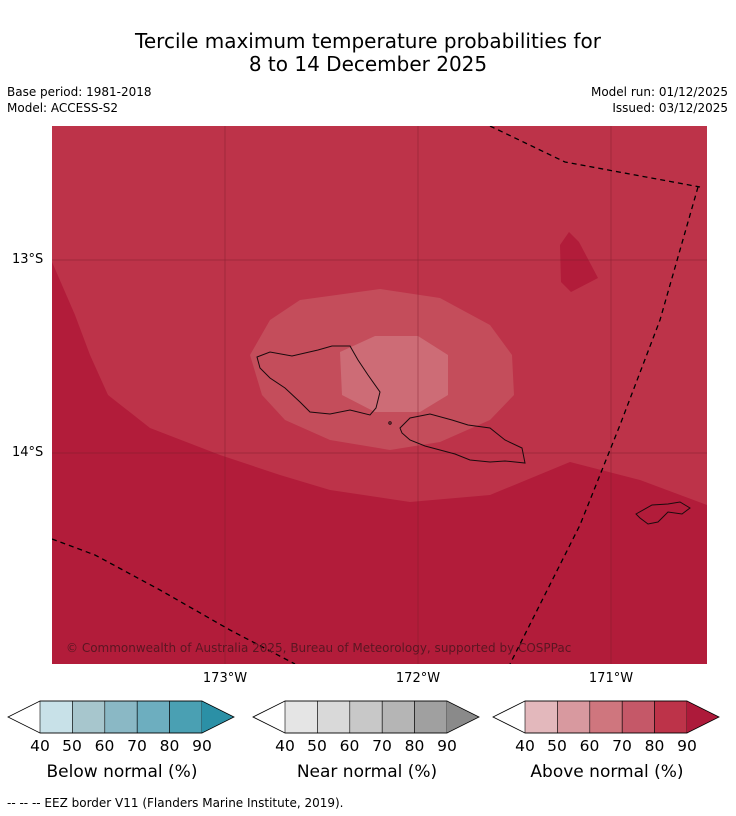  I want to click on map-title-line2: 8 to 14 December 2025, so click(368, 64).